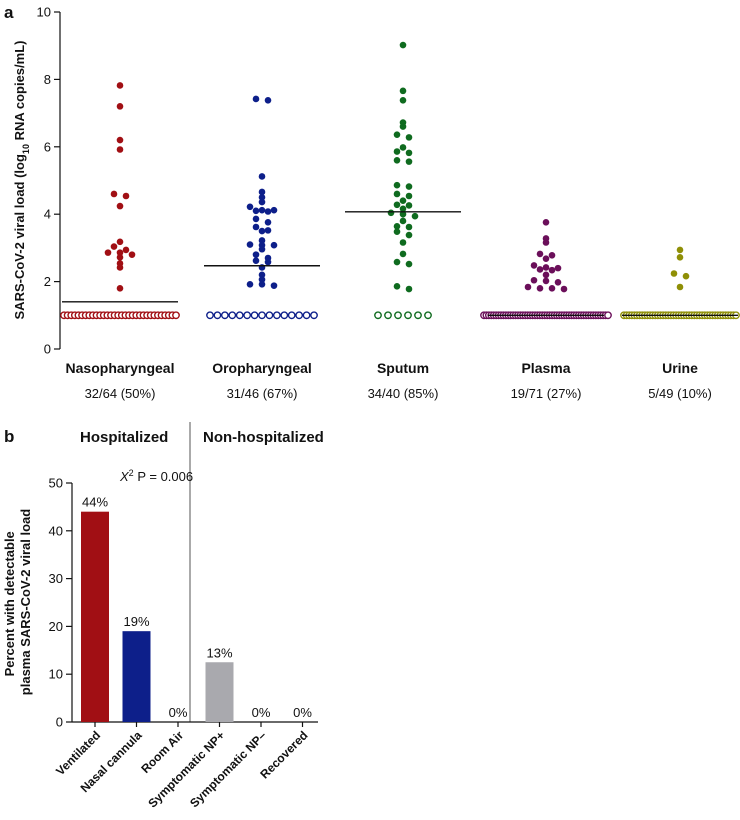  Describe the element at coordinates (403, 221) in the screenshot. I see `group-sputum: Sputum 34/40 (85%)` at that location.